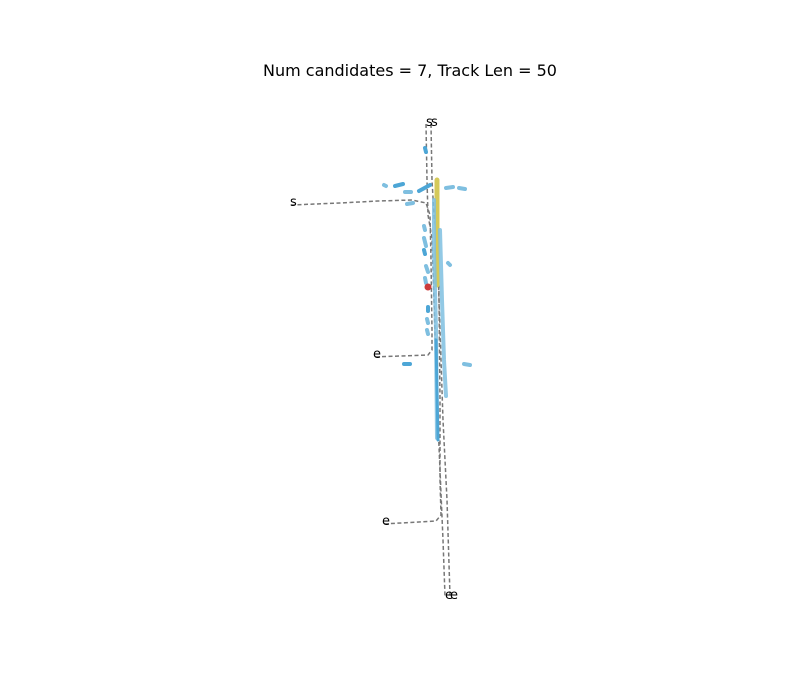 The height and width of the screenshot is (700, 800). I want to click on reference-paths, so click(370, 360).